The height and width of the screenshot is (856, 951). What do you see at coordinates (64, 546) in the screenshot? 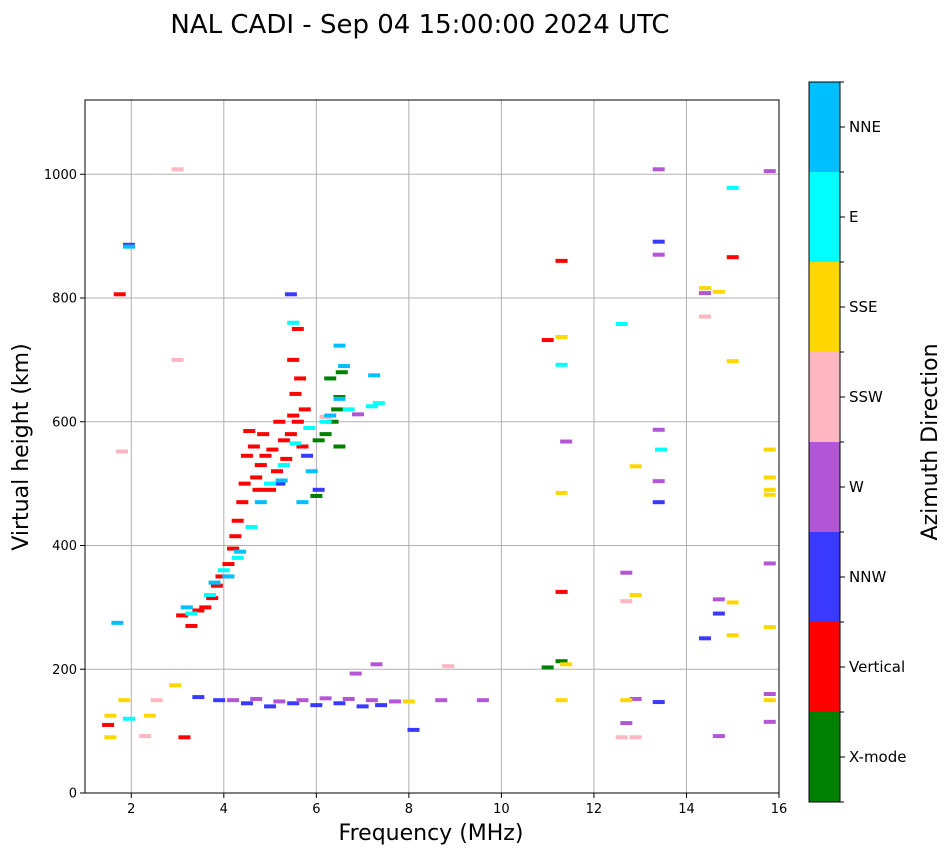
I see `y-tick-label: 400` at bounding box center [64, 546].